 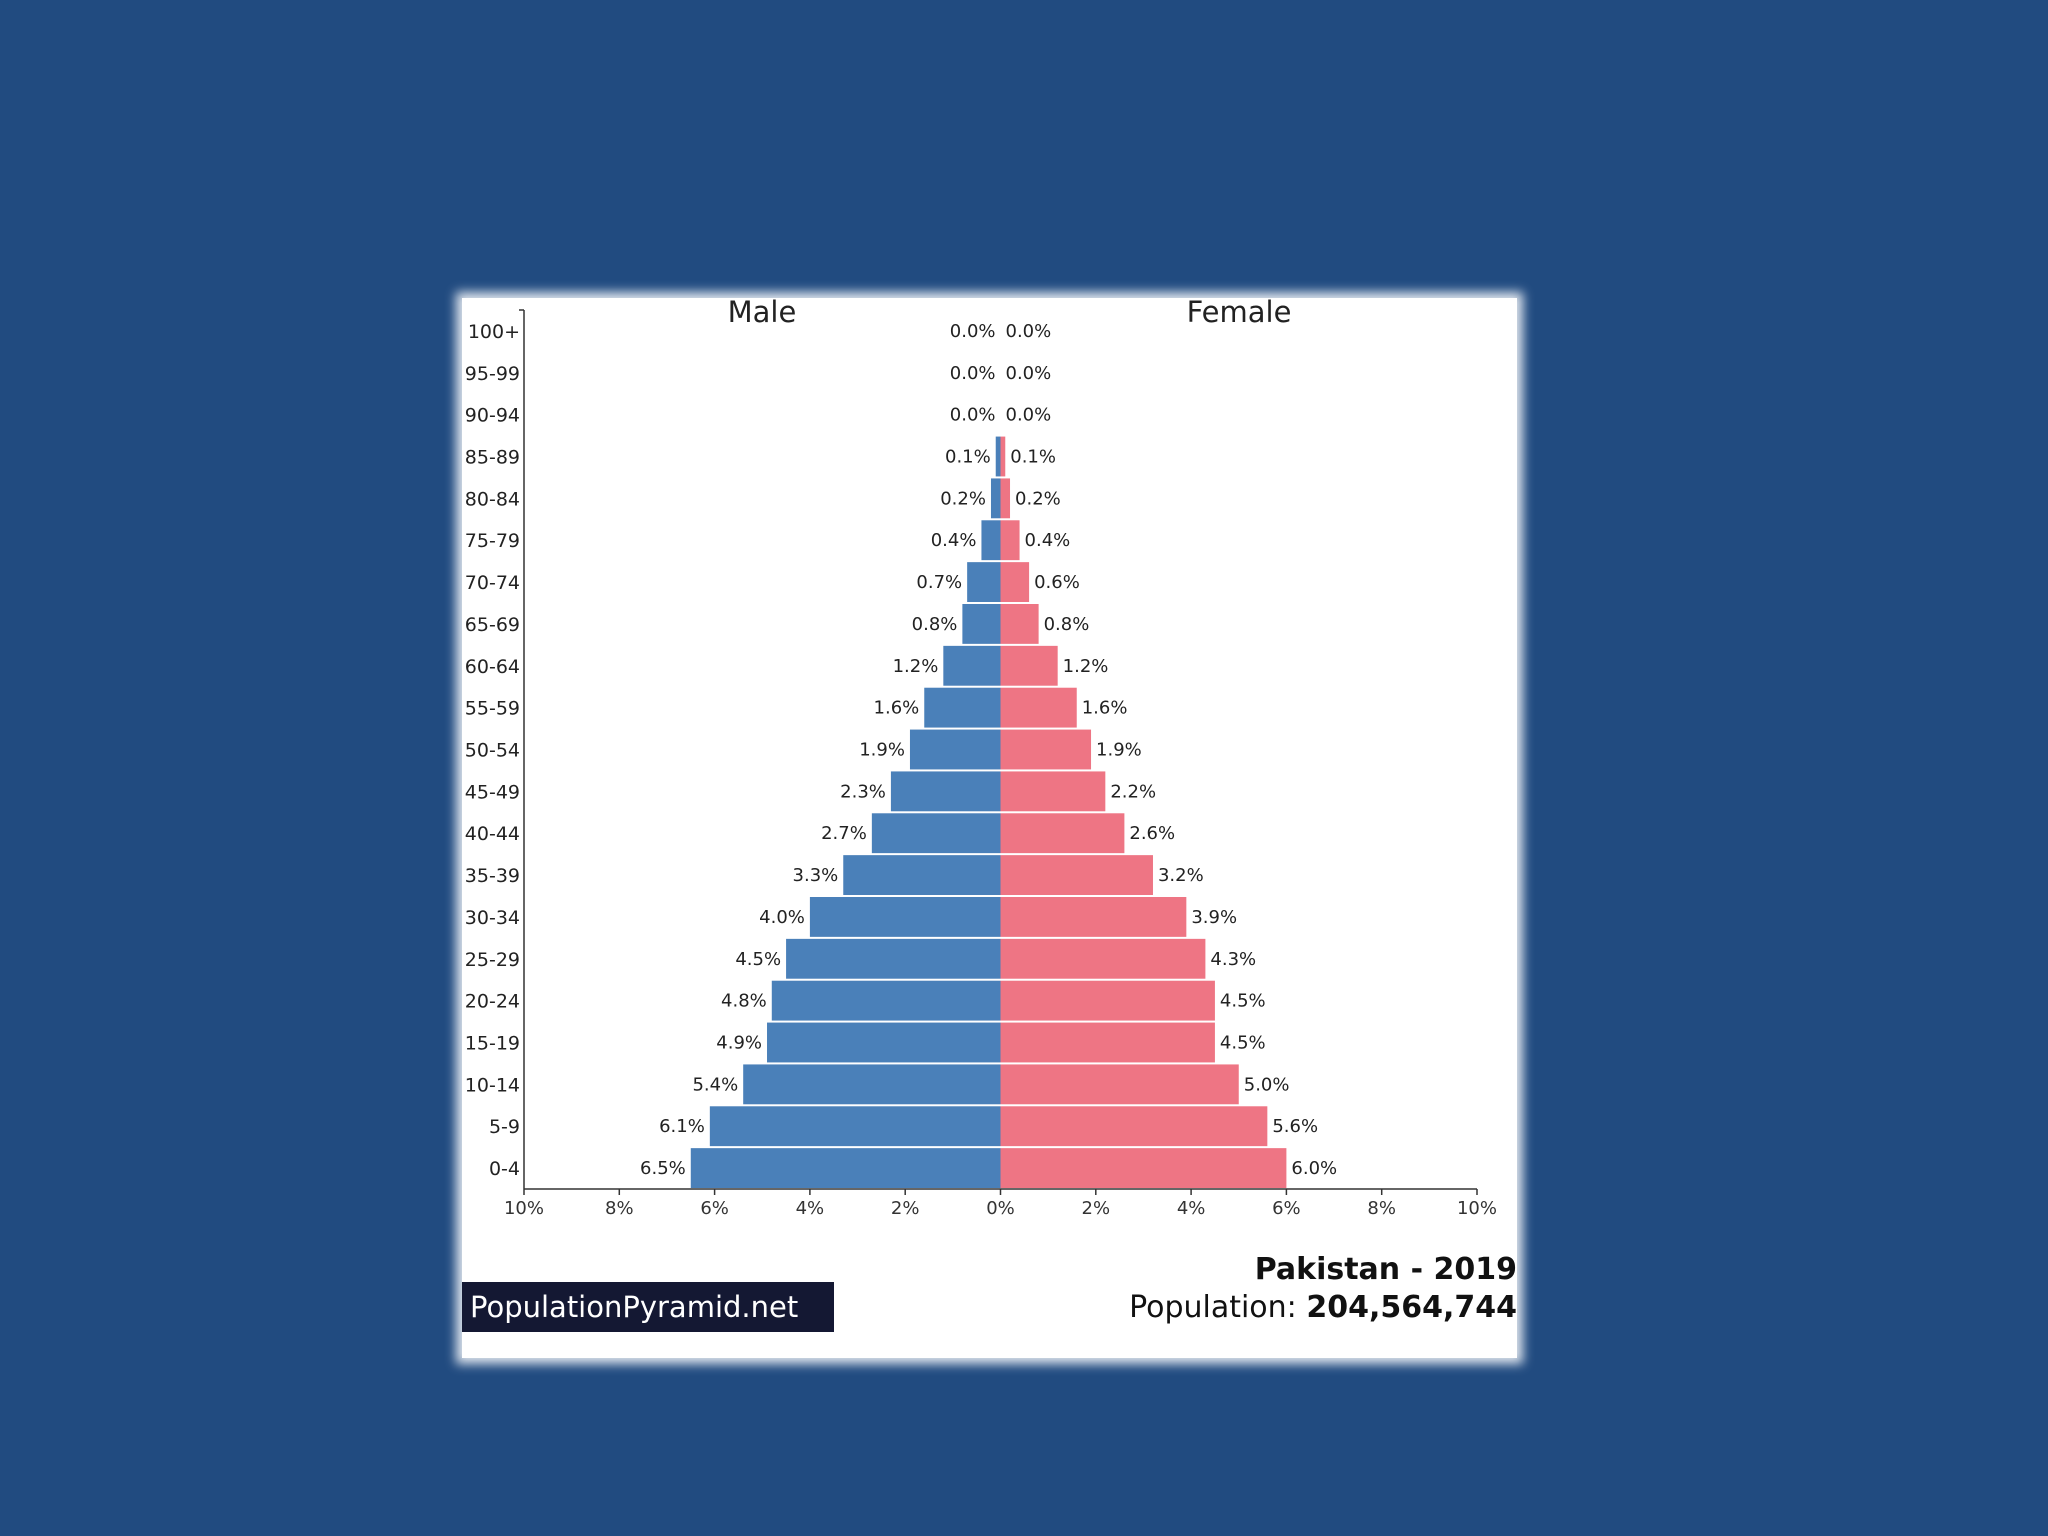 I want to click on female-value-label: 3.2%, so click(x=1181, y=875).